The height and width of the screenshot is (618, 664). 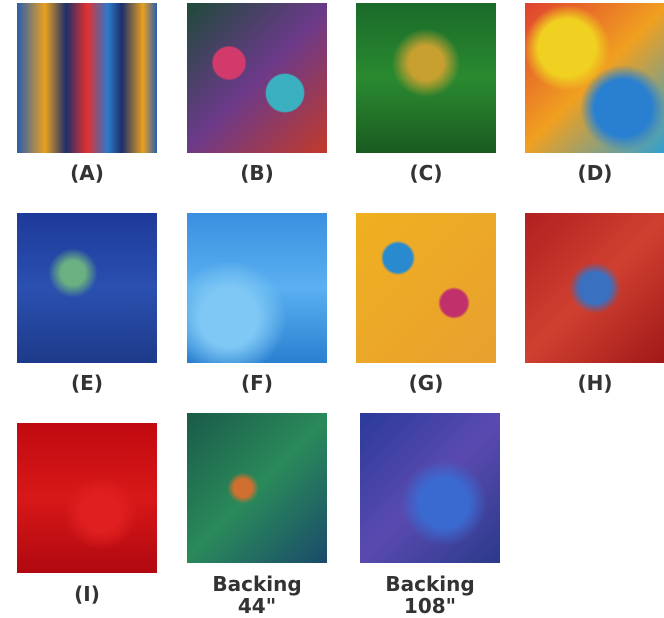 What do you see at coordinates (257, 595) in the screenshot?
I see `swatch-label: Backing 44"` at bounding box center [257, 595].